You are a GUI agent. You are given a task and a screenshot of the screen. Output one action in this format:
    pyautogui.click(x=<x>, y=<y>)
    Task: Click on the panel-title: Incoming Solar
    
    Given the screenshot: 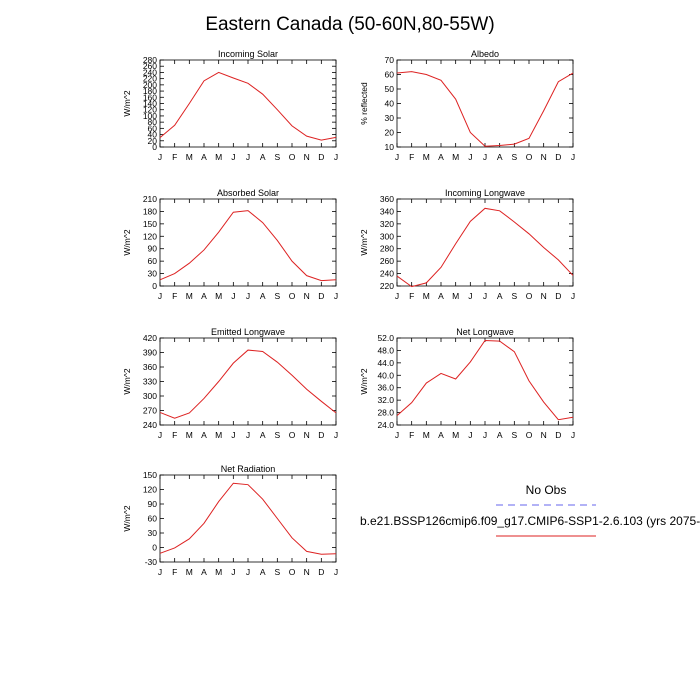 What is the action you would take?
    pyautogui.click(x=248, y=54)
    